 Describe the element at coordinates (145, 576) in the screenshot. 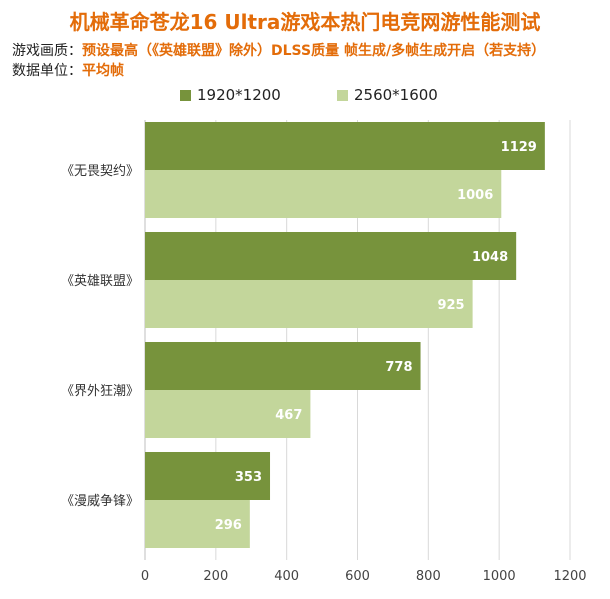

I see `x-tick-label-0: 0` at that location.